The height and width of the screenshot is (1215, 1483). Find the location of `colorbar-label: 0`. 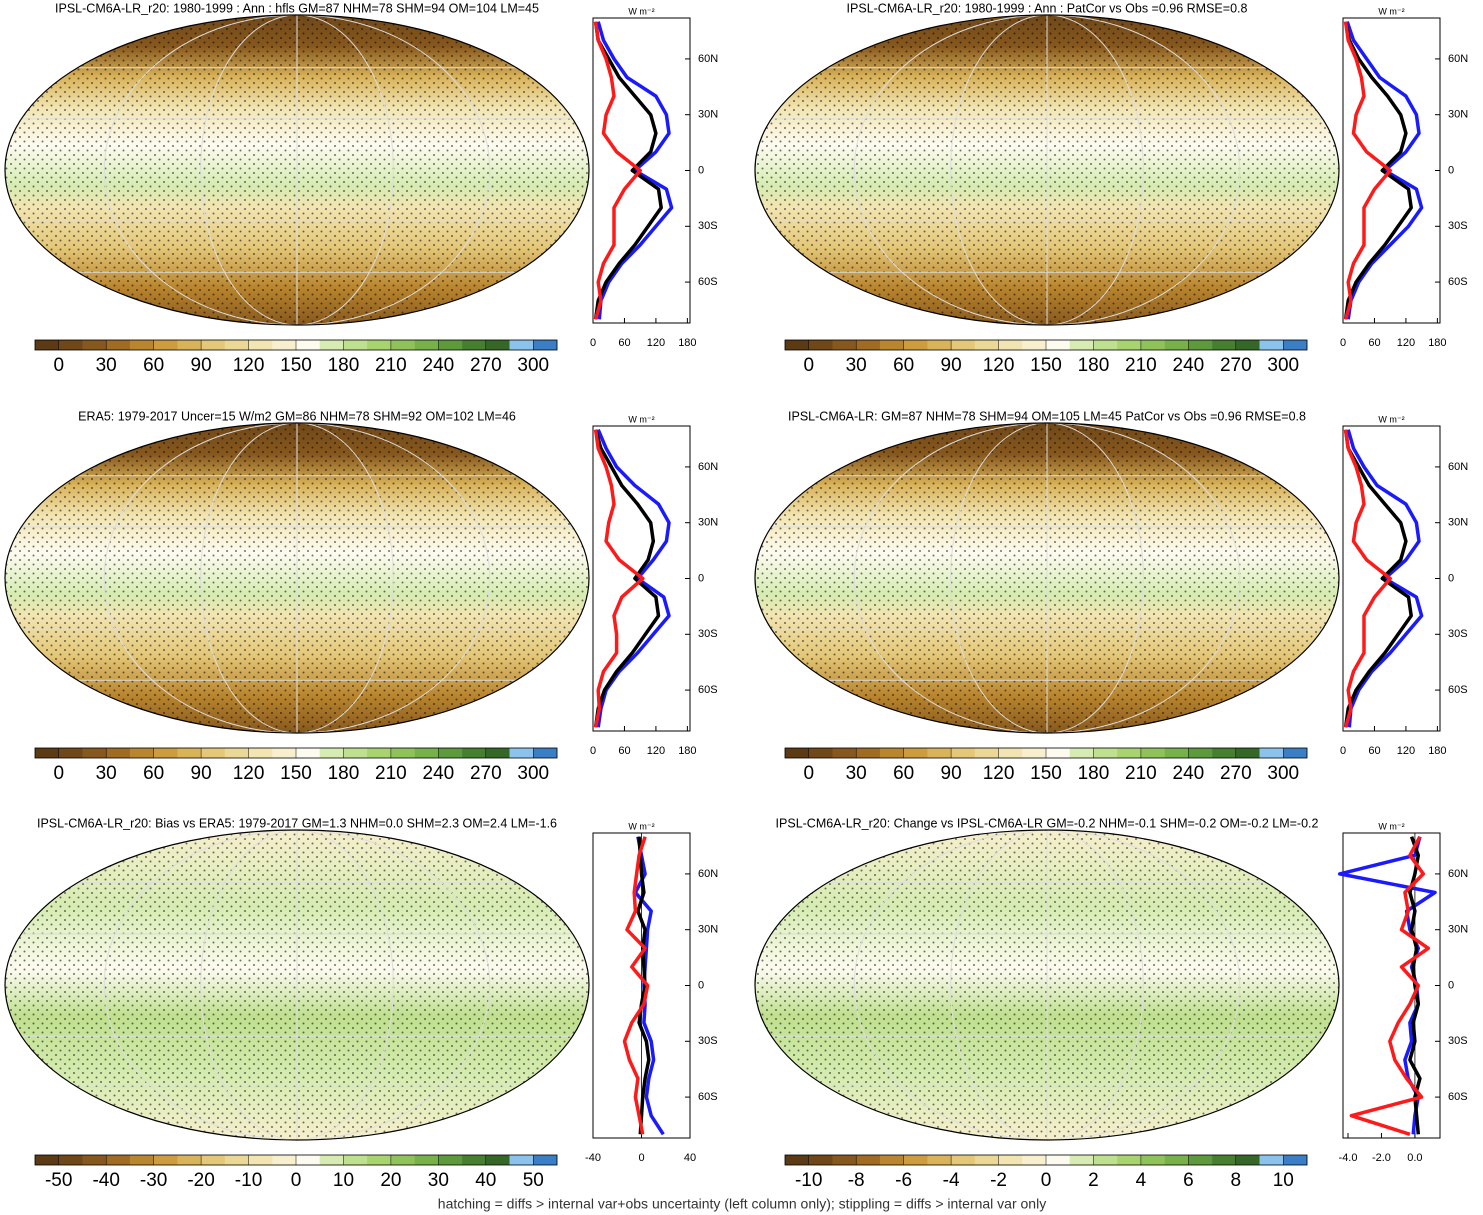

colorbar-label: 0 is located at coordinates (1046, 1180).